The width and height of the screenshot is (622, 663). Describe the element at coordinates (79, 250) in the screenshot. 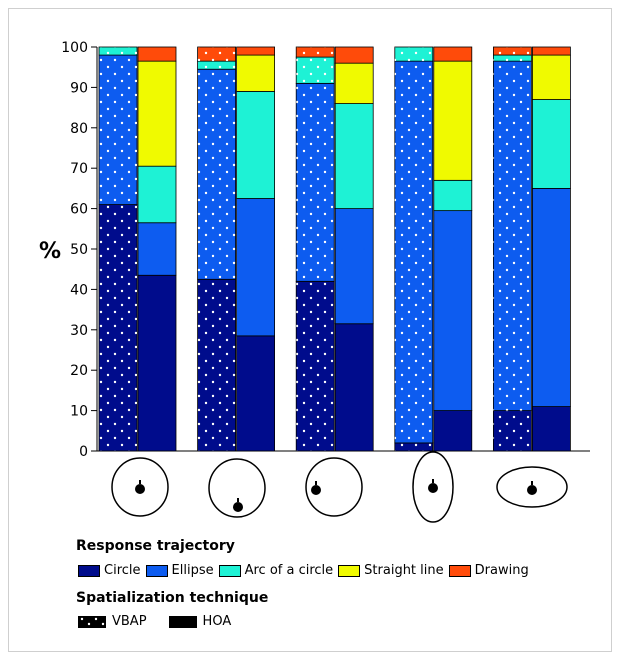

I see `y-tick-label: 50` at that location.